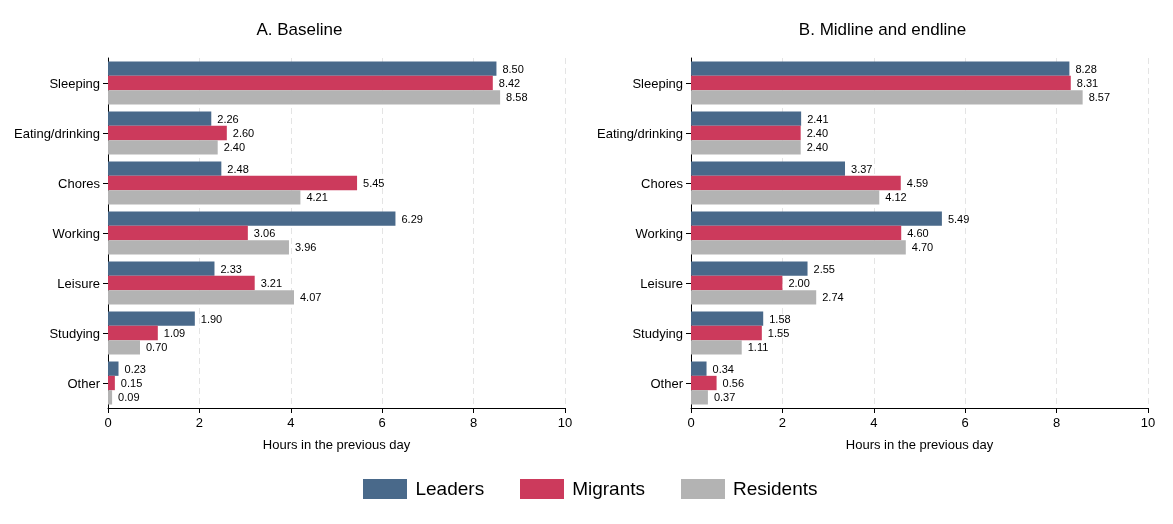  What do you see at coordinates (1087, 83) in the screenshot?
I see `data-label: 8.31` at bounding box center [1087, 83].